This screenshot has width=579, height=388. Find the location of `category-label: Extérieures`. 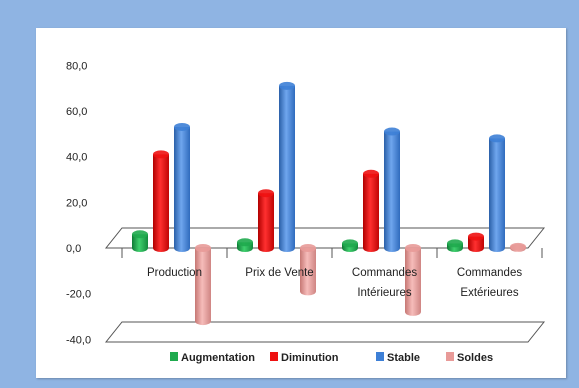

category-label: Extérieures is located at coordinates (489, 293).